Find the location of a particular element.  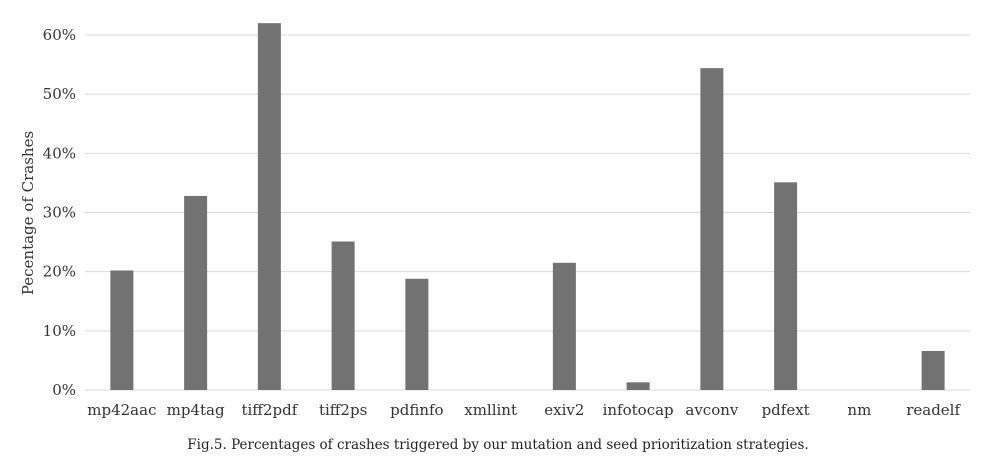

x-tick-label: exiv2 is located at coordinates (564, 410).